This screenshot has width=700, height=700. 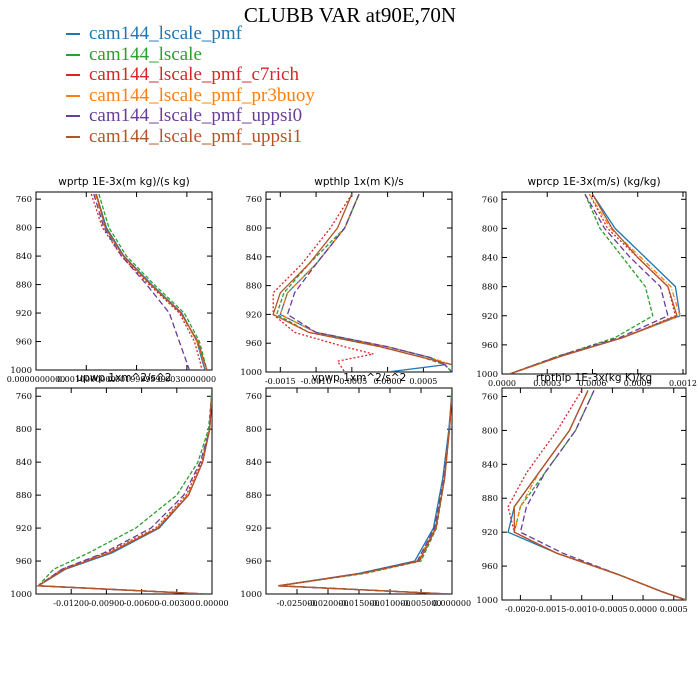 What do you see at coordinates (36, 379) in the screenshot?
I see `x-tick-label: 0.0000000000` at bounding box center [36, 379].